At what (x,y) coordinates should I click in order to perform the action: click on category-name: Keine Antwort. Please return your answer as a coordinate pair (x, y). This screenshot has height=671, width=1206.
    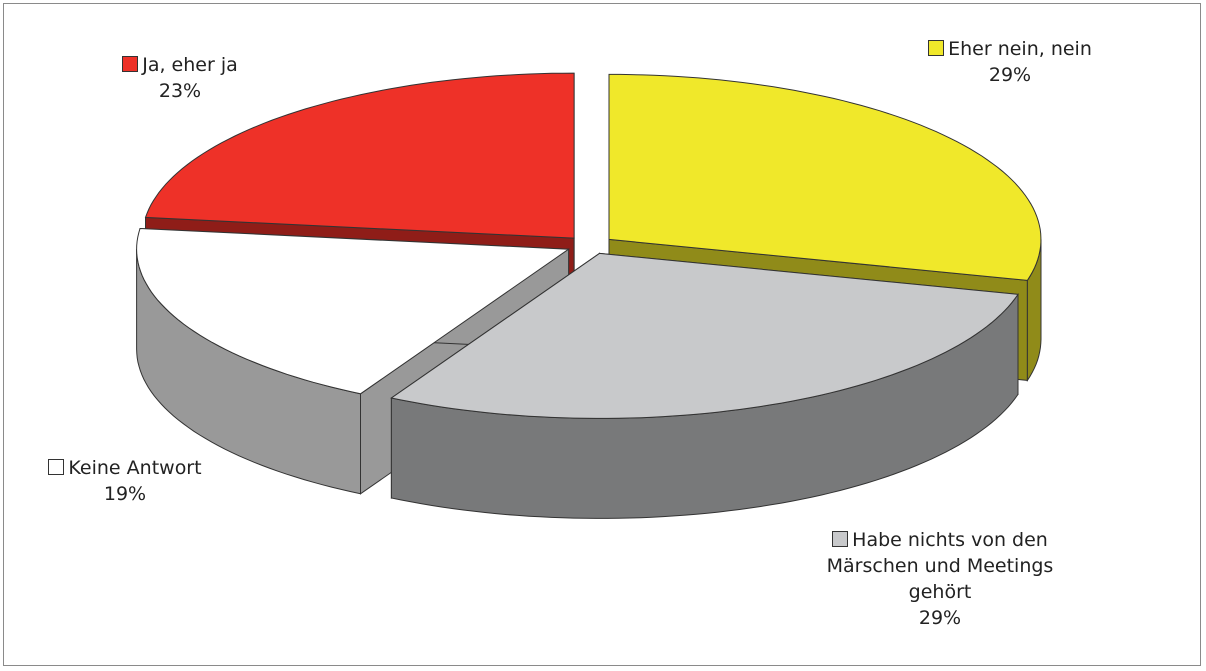
    Looking at the image, I should click on (135, 468).